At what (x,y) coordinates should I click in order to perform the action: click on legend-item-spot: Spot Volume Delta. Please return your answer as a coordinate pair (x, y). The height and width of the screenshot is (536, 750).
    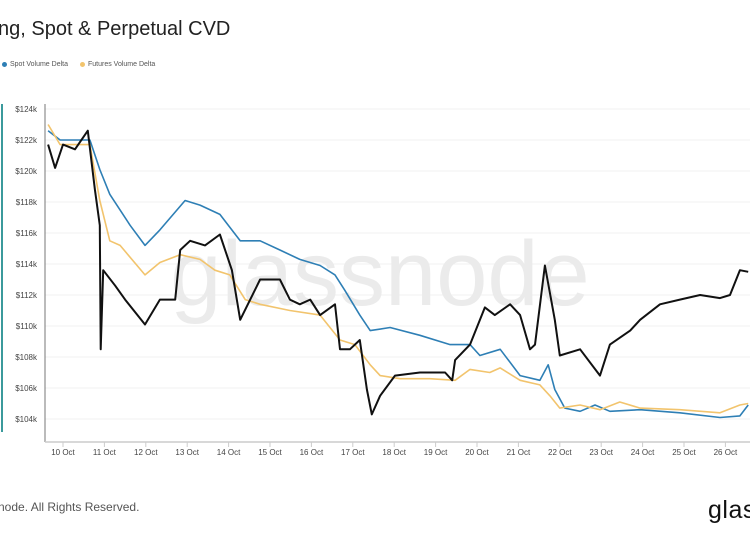
    Looking at the image, I should click on (35, 64).